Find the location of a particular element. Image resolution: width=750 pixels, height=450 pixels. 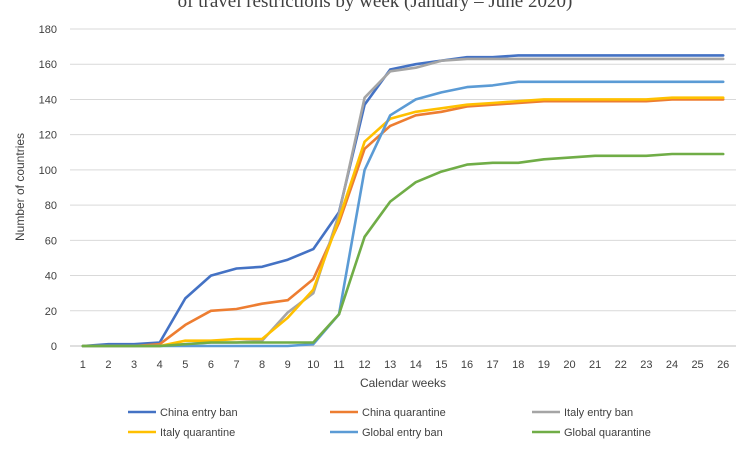

x-tick-label: 10 is located at coordinates (313, 365).